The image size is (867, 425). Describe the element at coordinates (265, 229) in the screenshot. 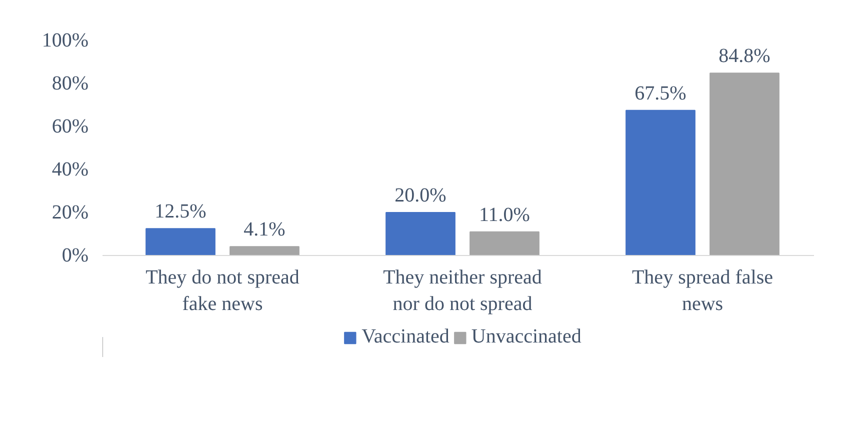

I see `data-label: 4.1%` at that location.